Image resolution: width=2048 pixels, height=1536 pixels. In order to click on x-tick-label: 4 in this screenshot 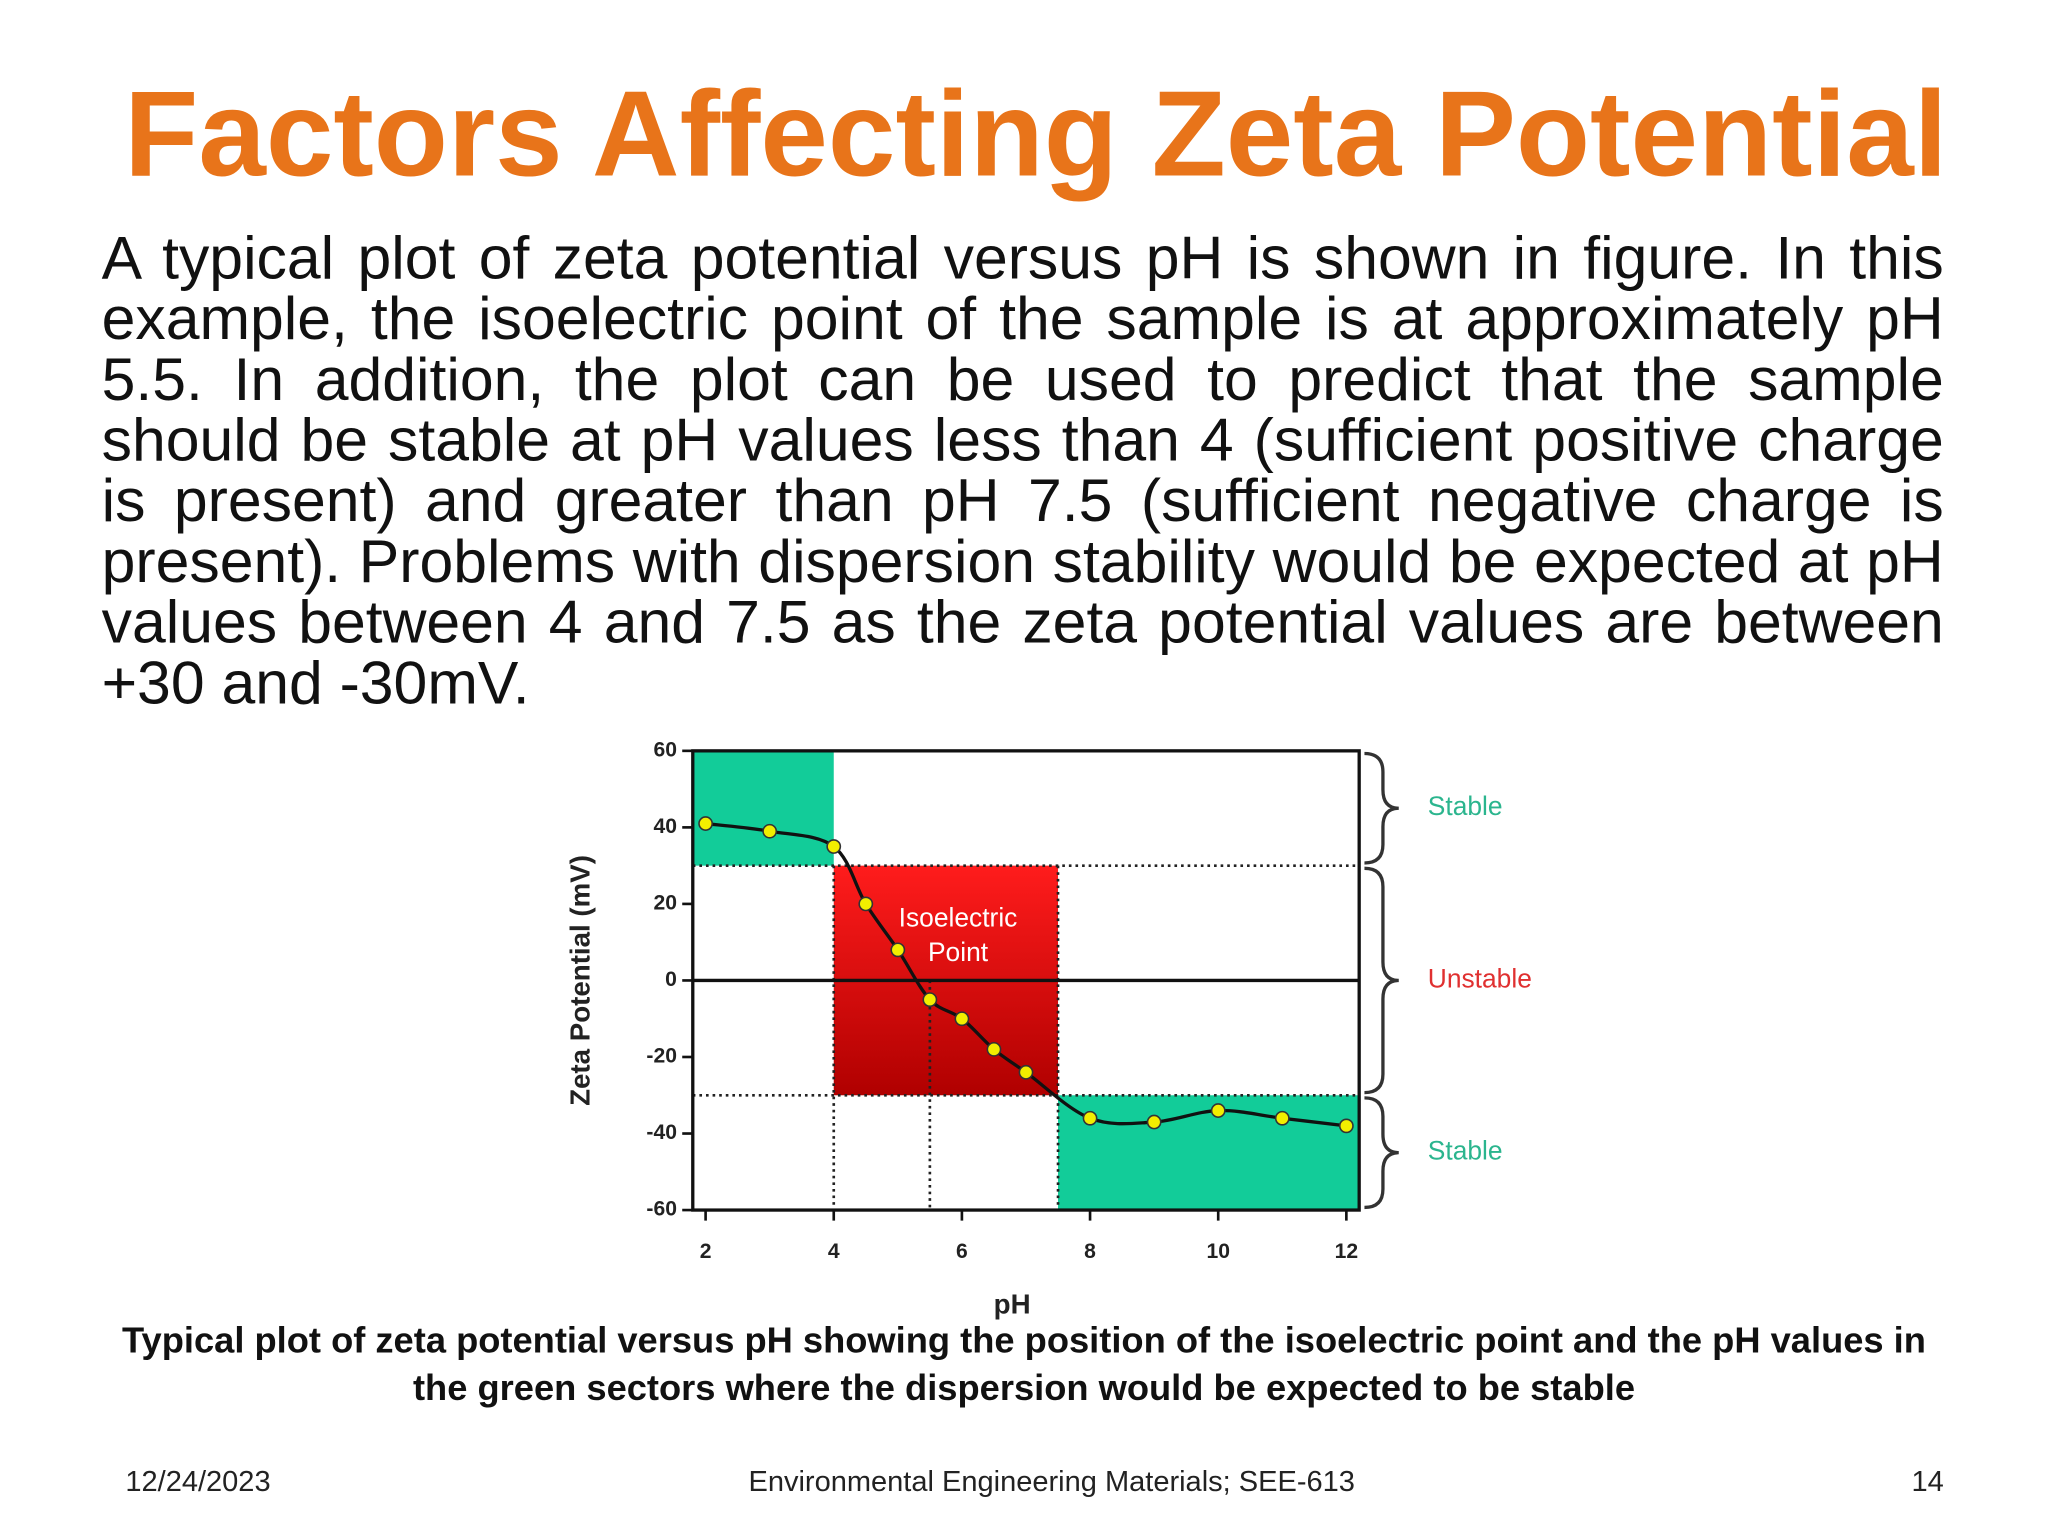, I will do `click(834, 1251)`.